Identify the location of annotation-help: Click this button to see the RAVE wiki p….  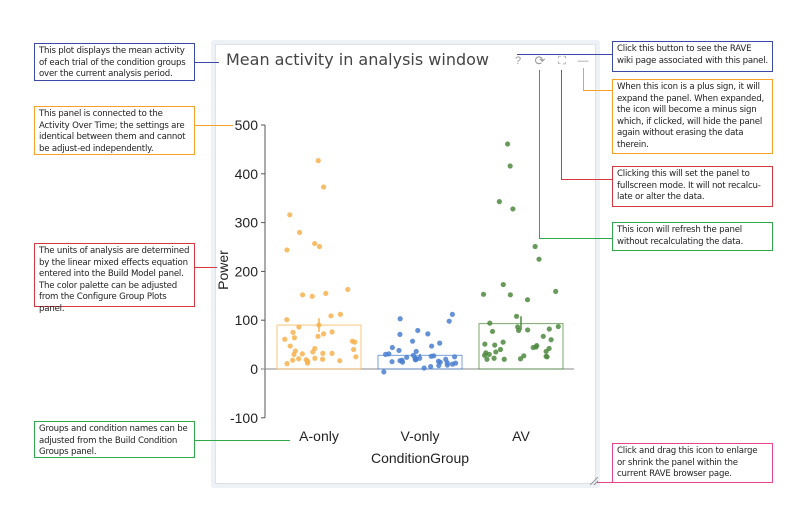
(692, 56).